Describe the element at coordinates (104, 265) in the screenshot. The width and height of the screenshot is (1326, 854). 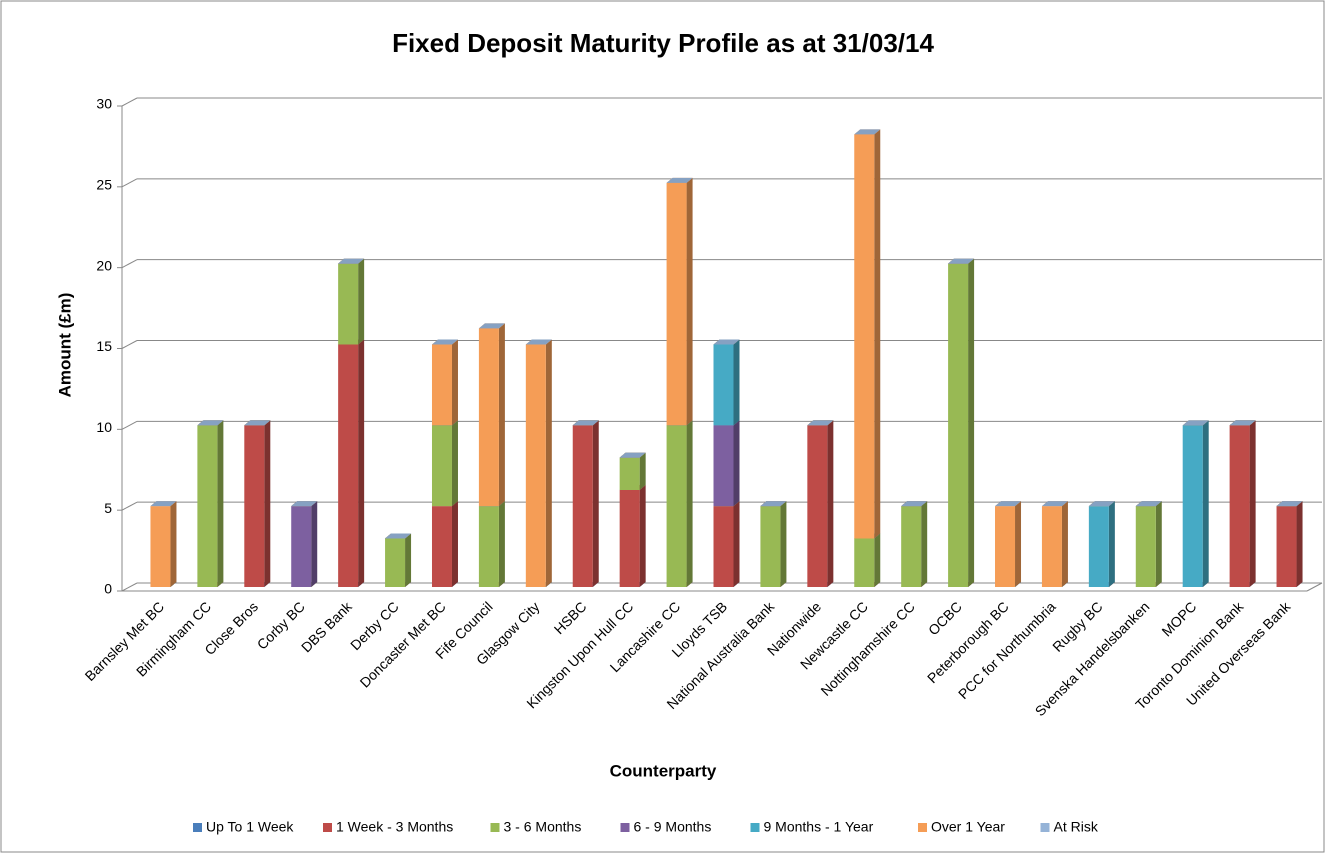
I see `y-tick-label: 20` at that location.